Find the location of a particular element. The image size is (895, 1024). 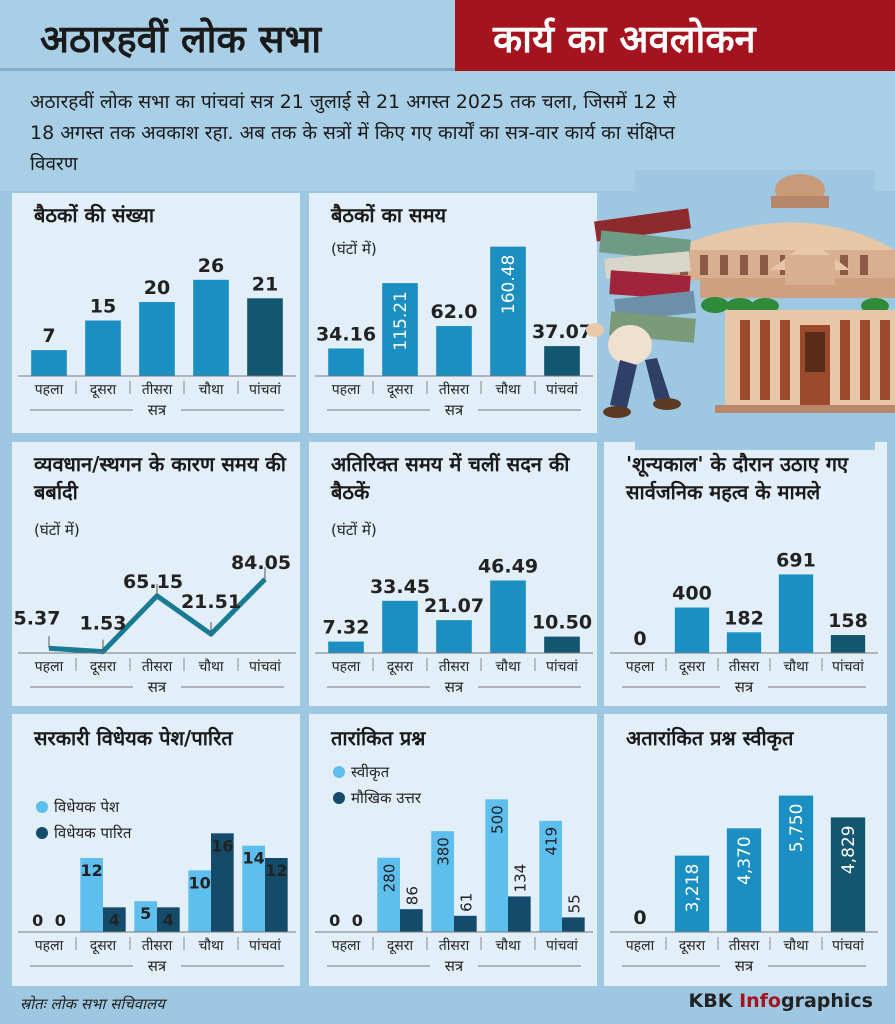

data-label: 134 is located at coordinates (520, 878).